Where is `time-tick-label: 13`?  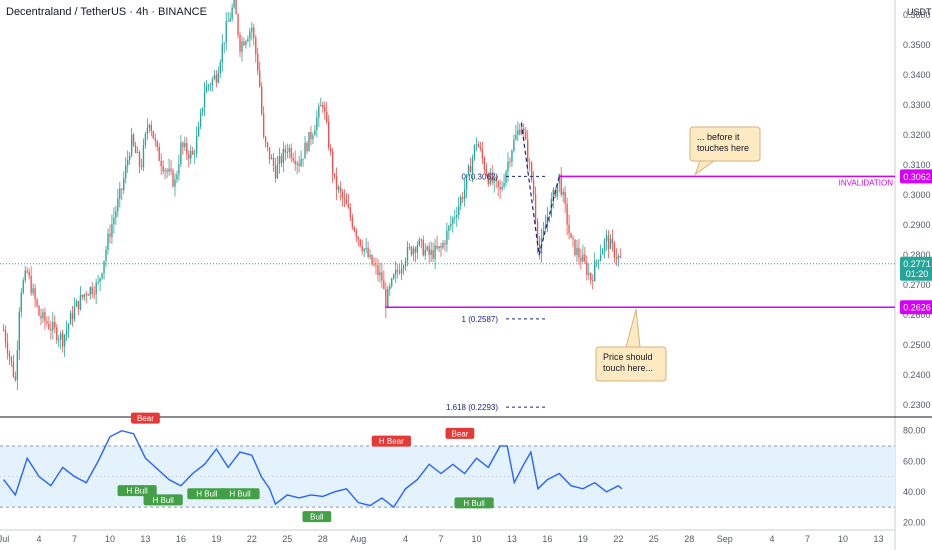
time-tick-label: 13 is located at coordinates (145, 539).